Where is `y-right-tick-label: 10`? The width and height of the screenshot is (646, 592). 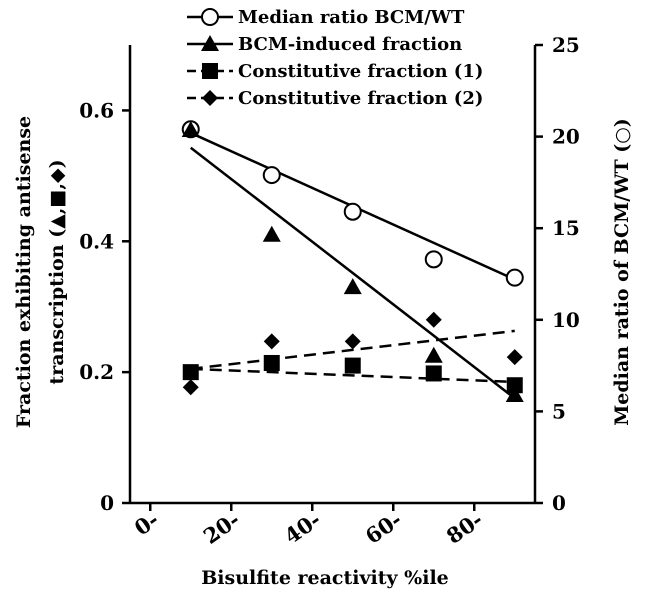
y-right-tick-label: 10 is located at coordinates (566, 320).